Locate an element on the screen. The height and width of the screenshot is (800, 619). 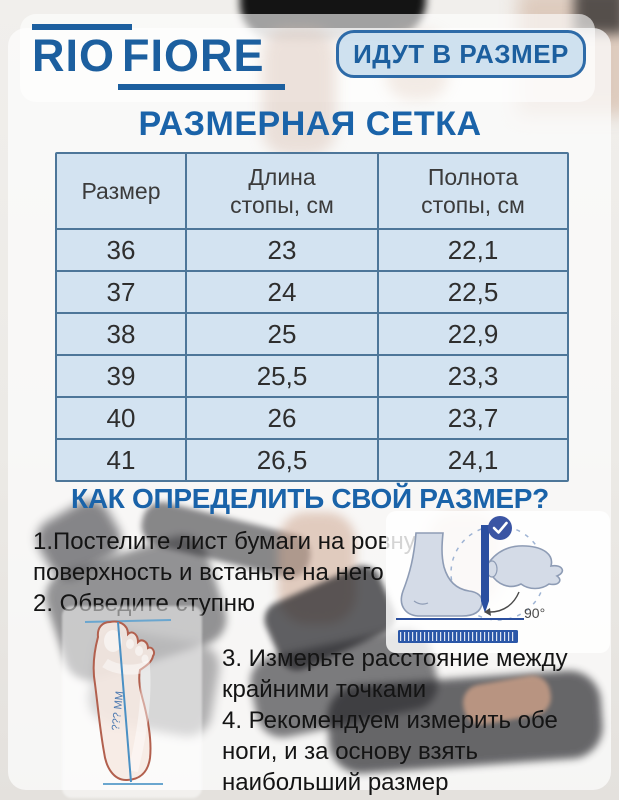
fit-badge: ИДУТ В РАЗМЕР is located at coordinates (461, 54).